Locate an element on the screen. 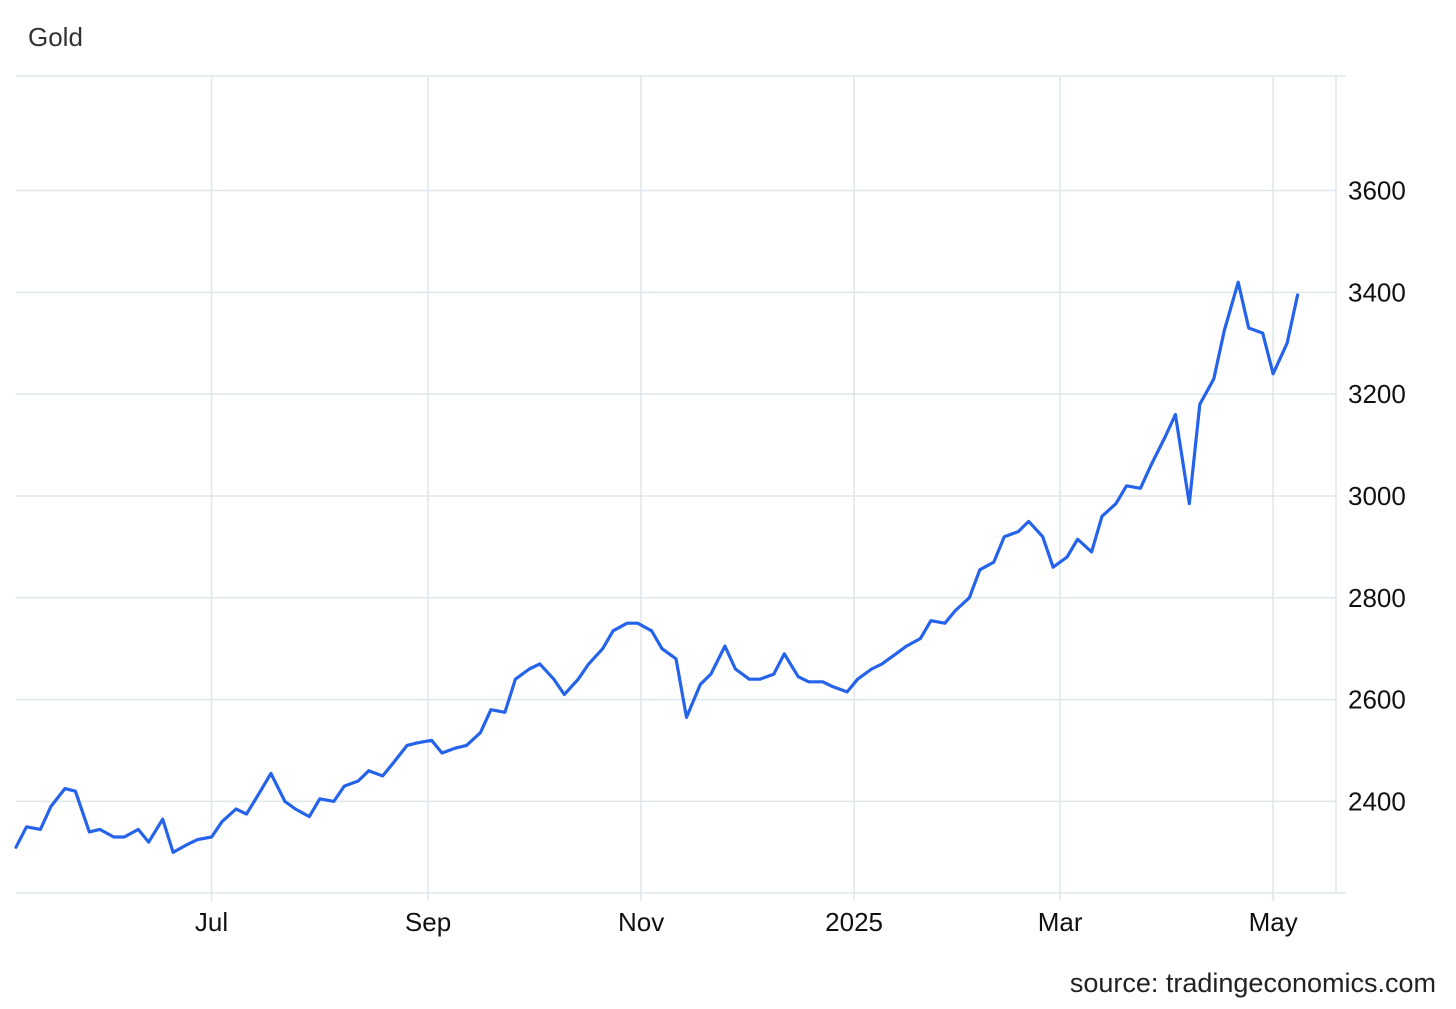  y-axis-tick-labels: 2400 2600 2800 3000 3200 3400 3600 is located at coordinates (1377, 496).